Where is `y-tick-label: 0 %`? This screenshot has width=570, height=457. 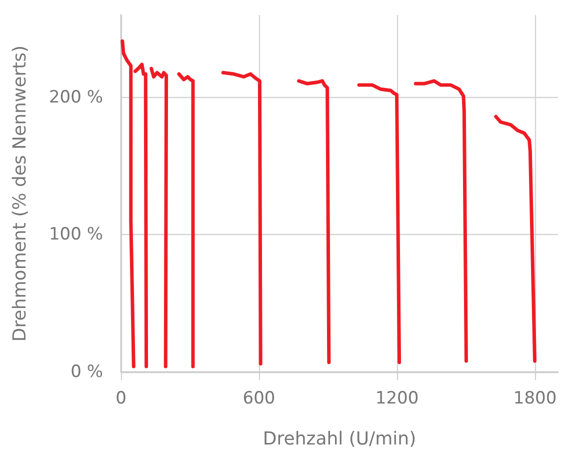
y-tick-label: 0 % is located at coordinates (86, 372).